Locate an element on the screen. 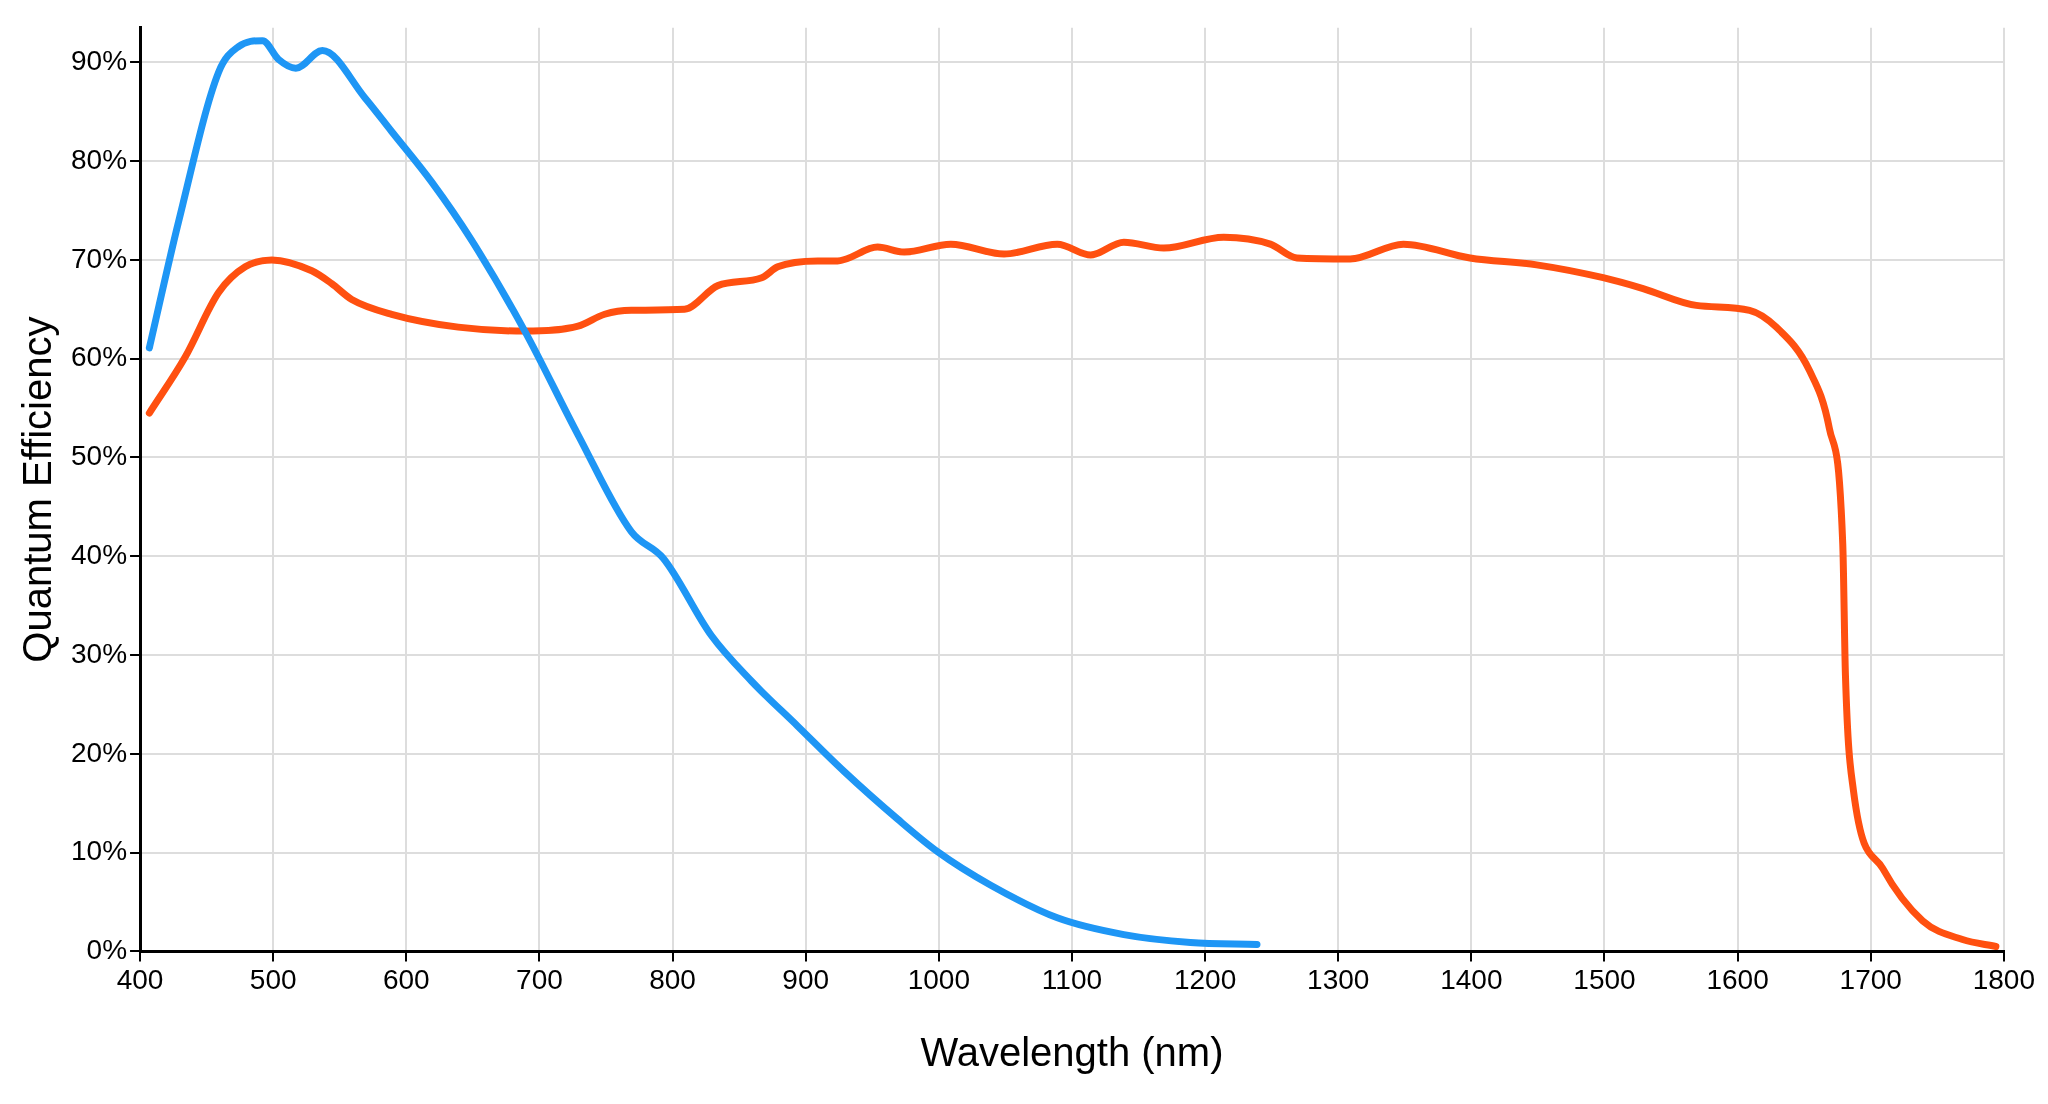  y-tick-label: 80% is located at coordinates (99, 159).